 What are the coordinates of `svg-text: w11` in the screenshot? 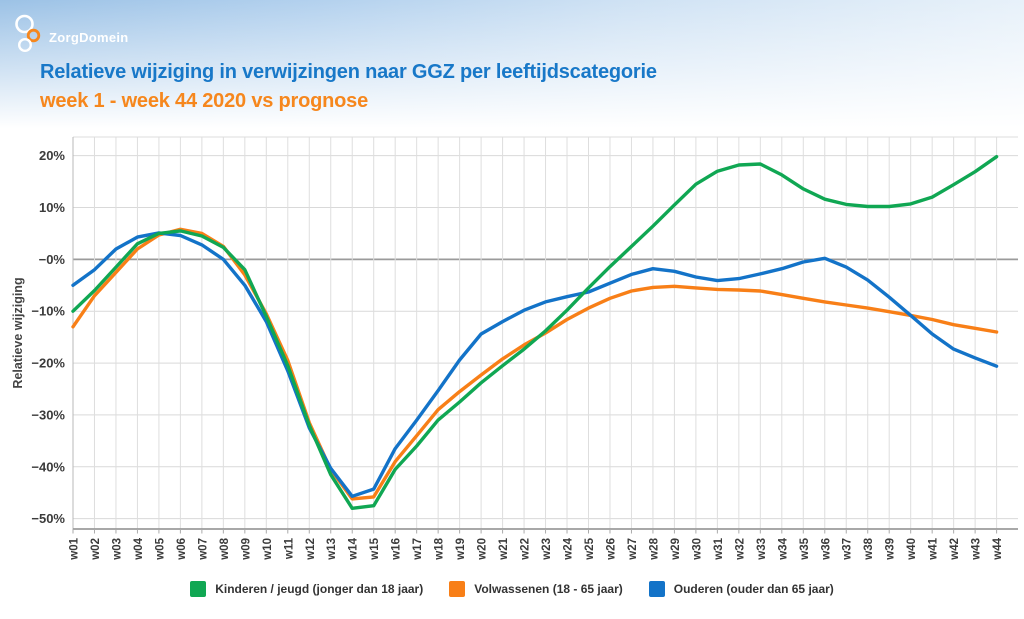 It's located at (289, 548).